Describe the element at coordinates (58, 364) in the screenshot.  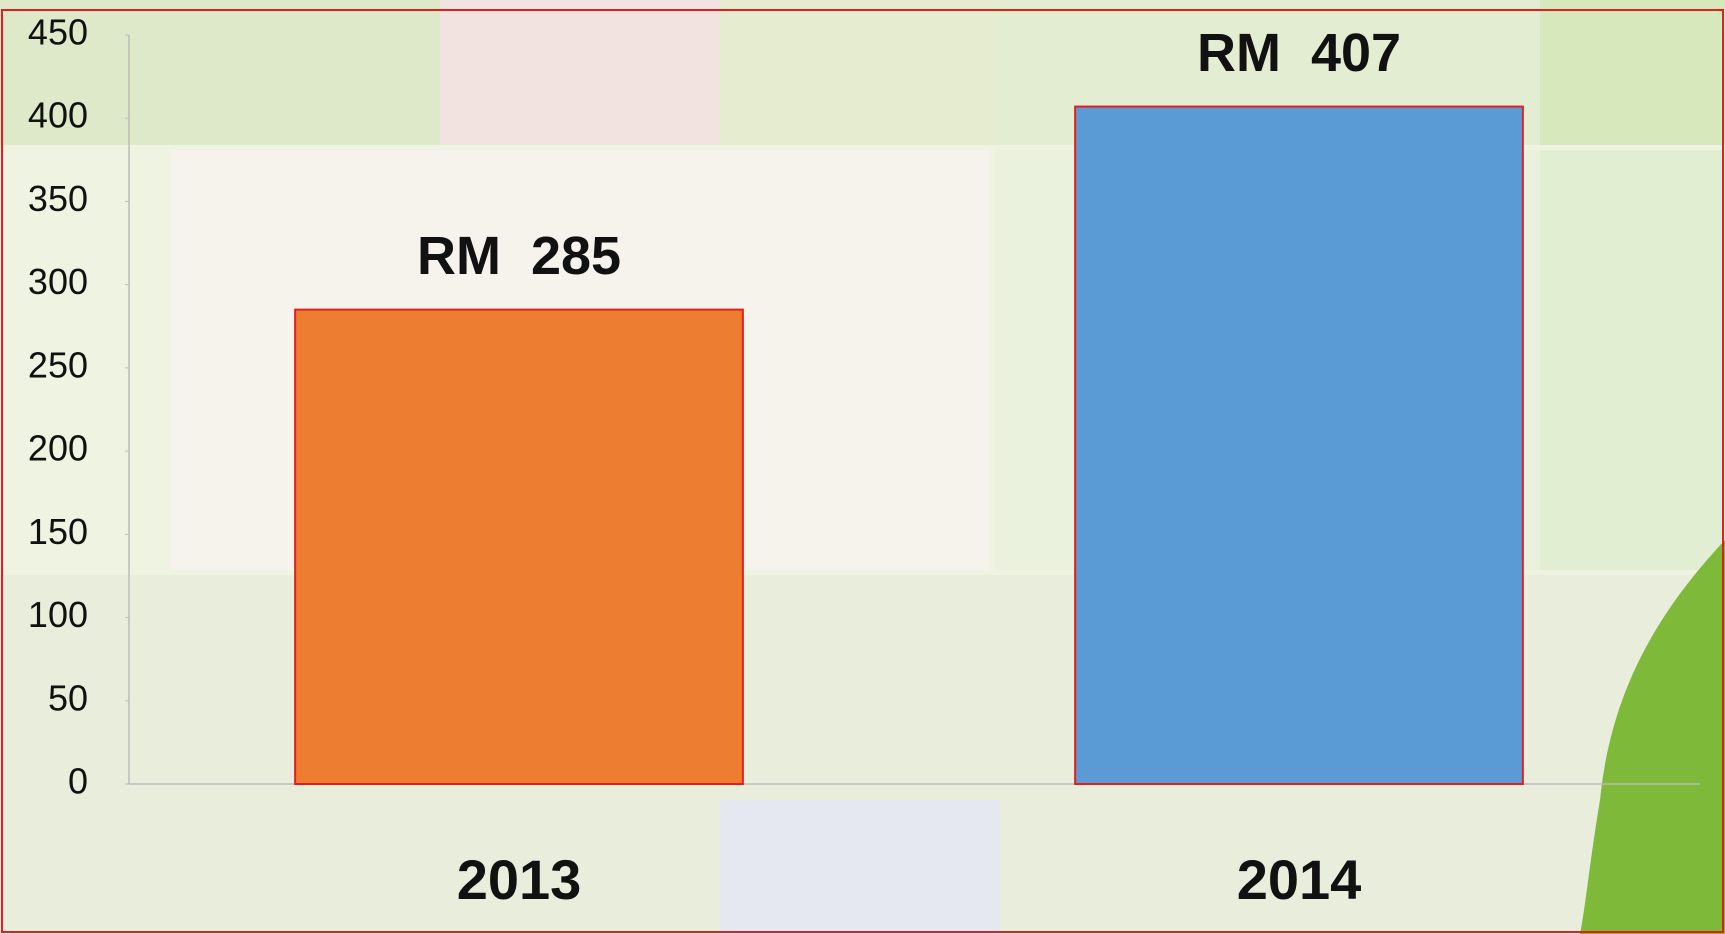
I see `y-tick-label: 250` at that location.